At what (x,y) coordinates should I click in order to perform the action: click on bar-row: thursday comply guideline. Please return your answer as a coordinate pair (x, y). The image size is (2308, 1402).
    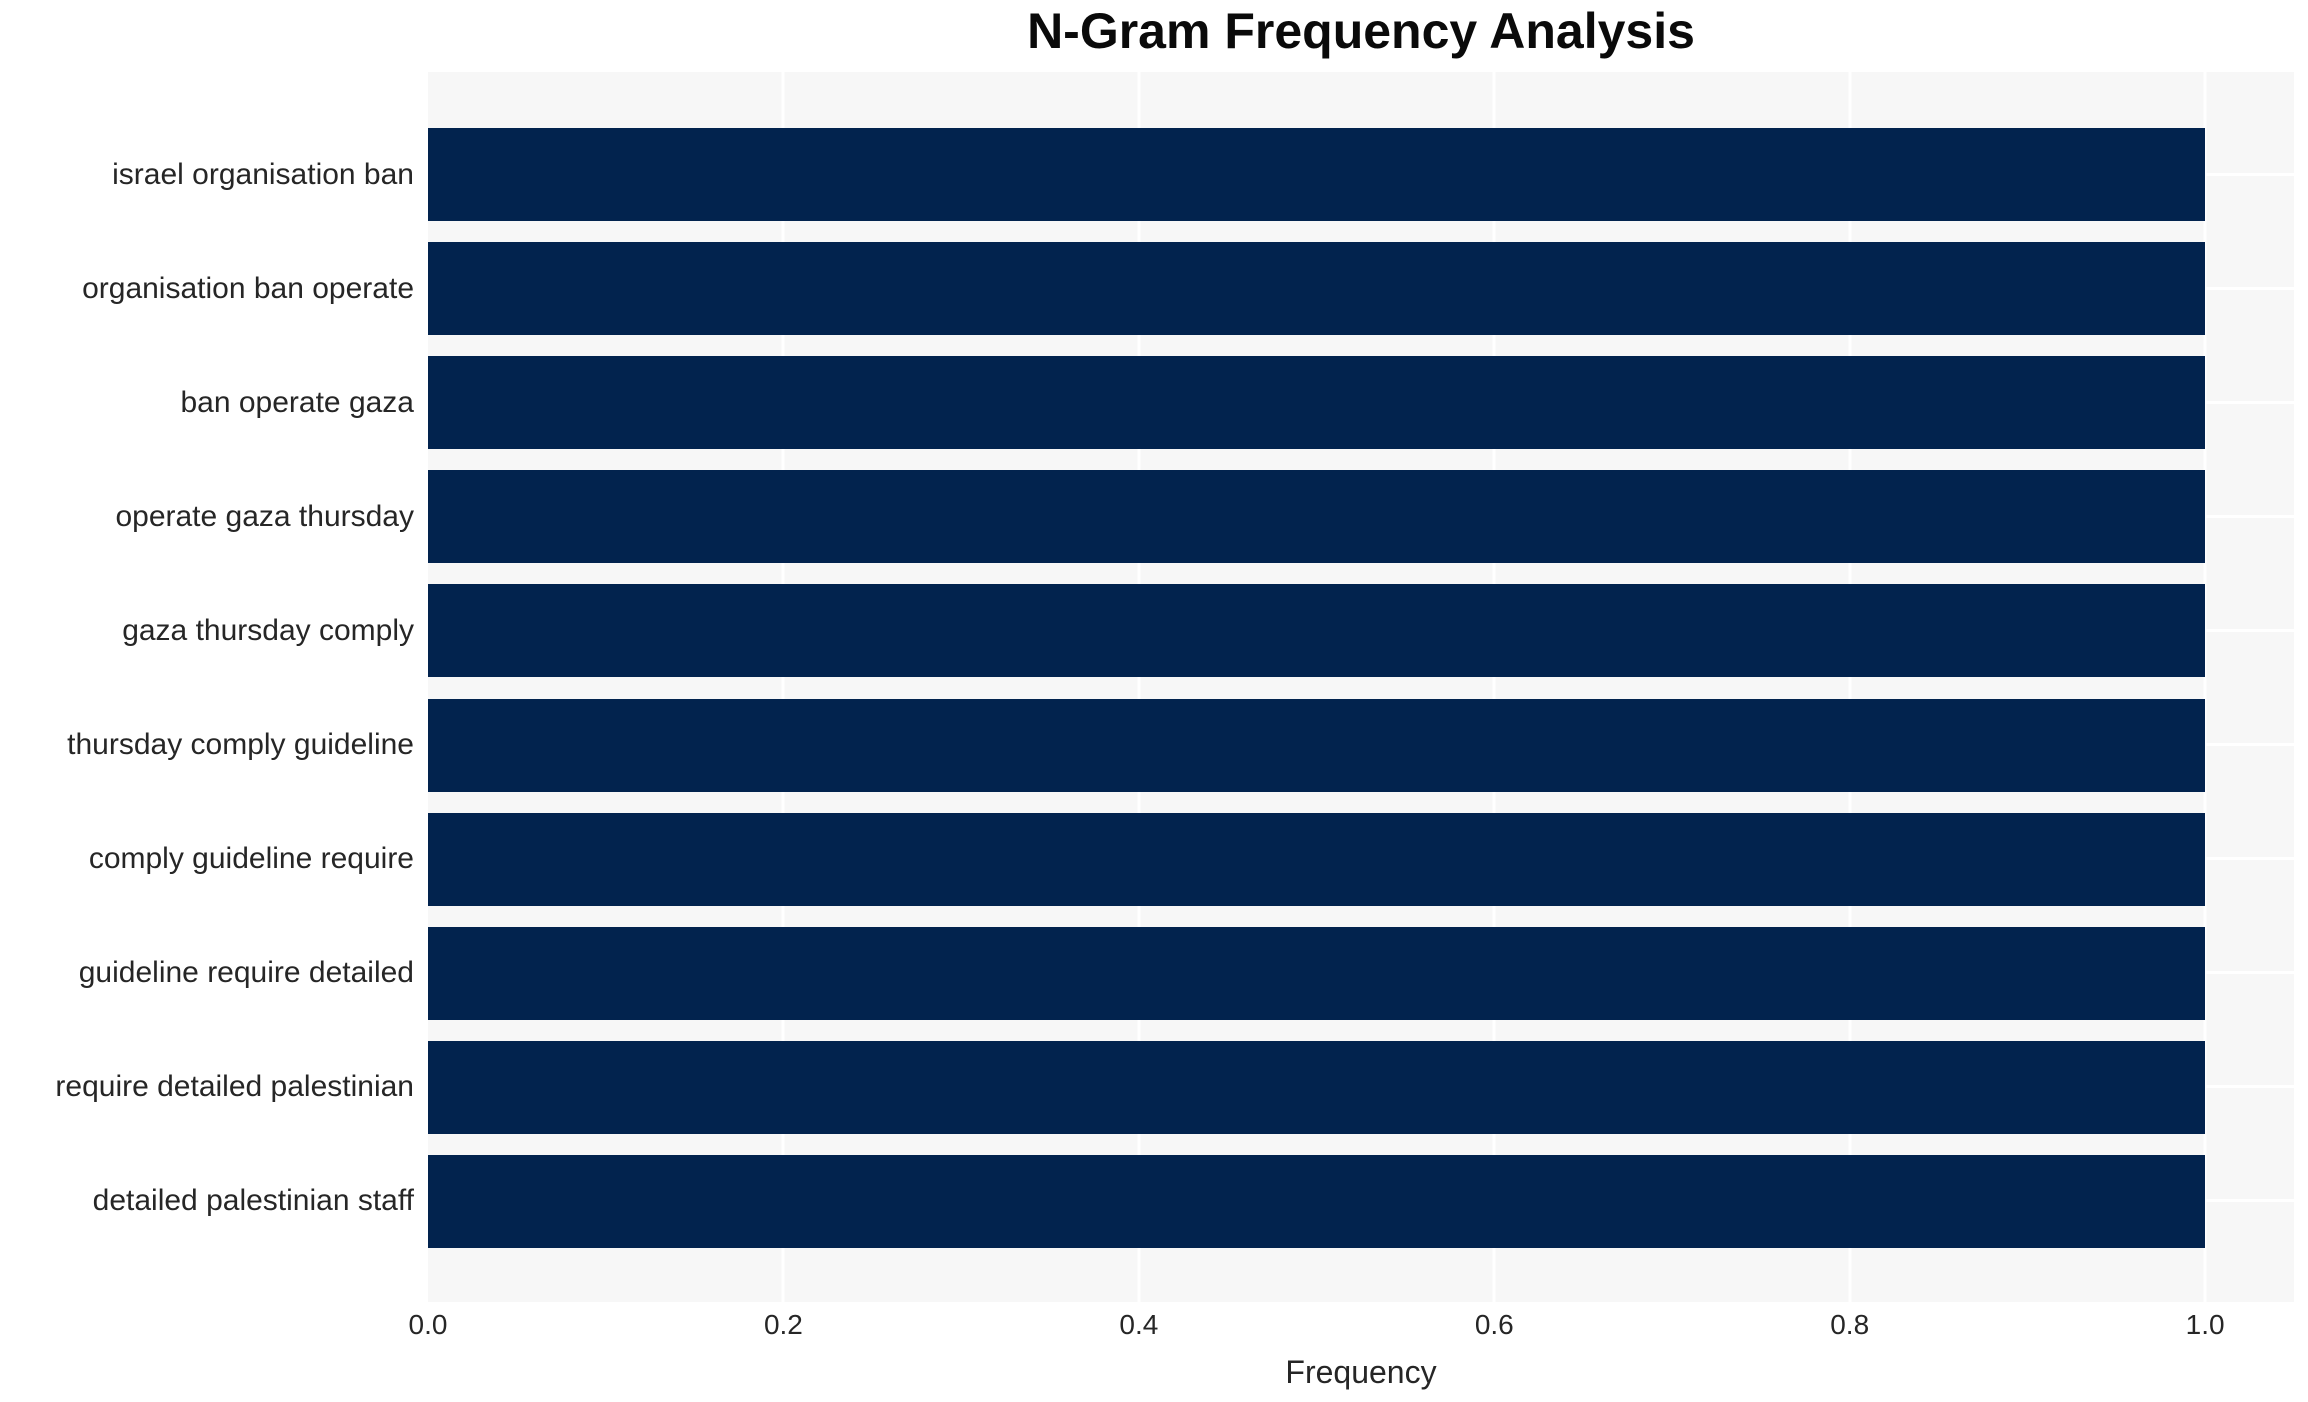
    Looking at the image, I should click on (1154, 745).